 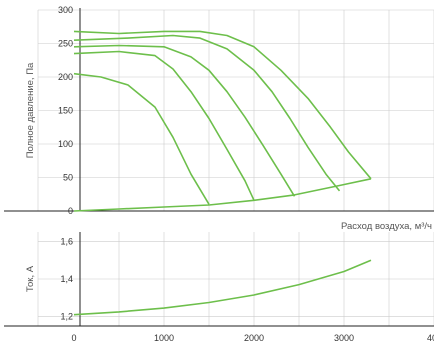 What do you see at coordinates (65, 44) in the screenshot?
I see `y-tick-label: 250` at bounding box center [65, 44].